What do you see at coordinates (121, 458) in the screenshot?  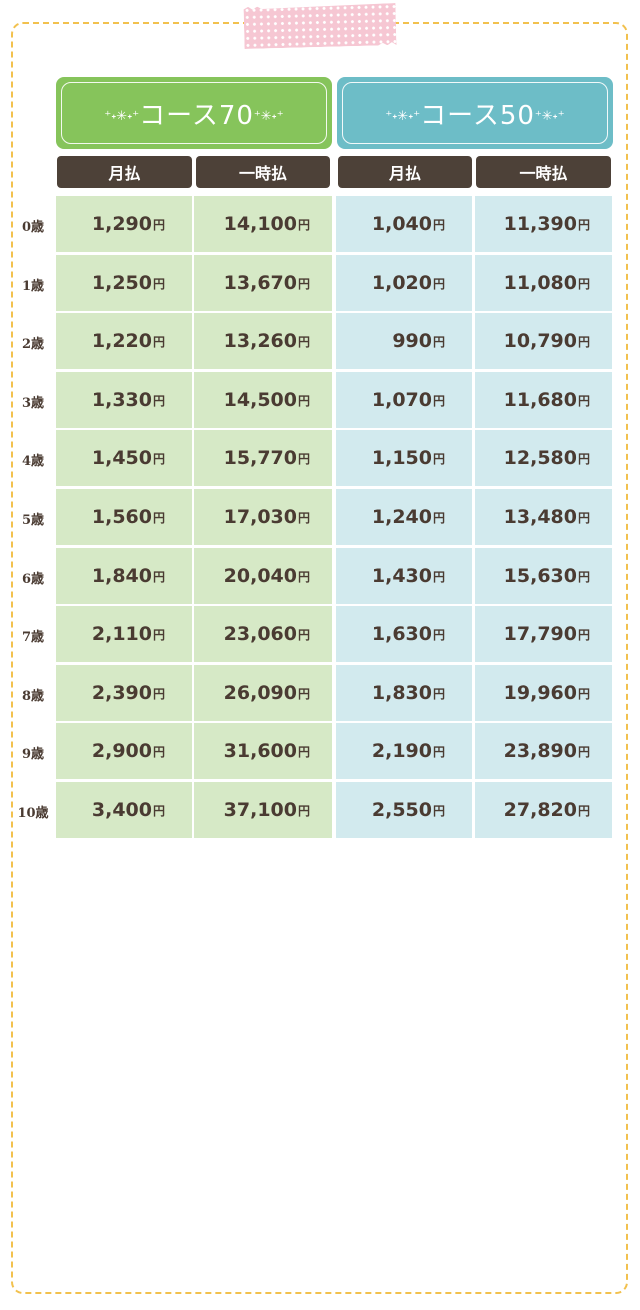 I see `price-value: 1,450` at bounding box center [121, 458].